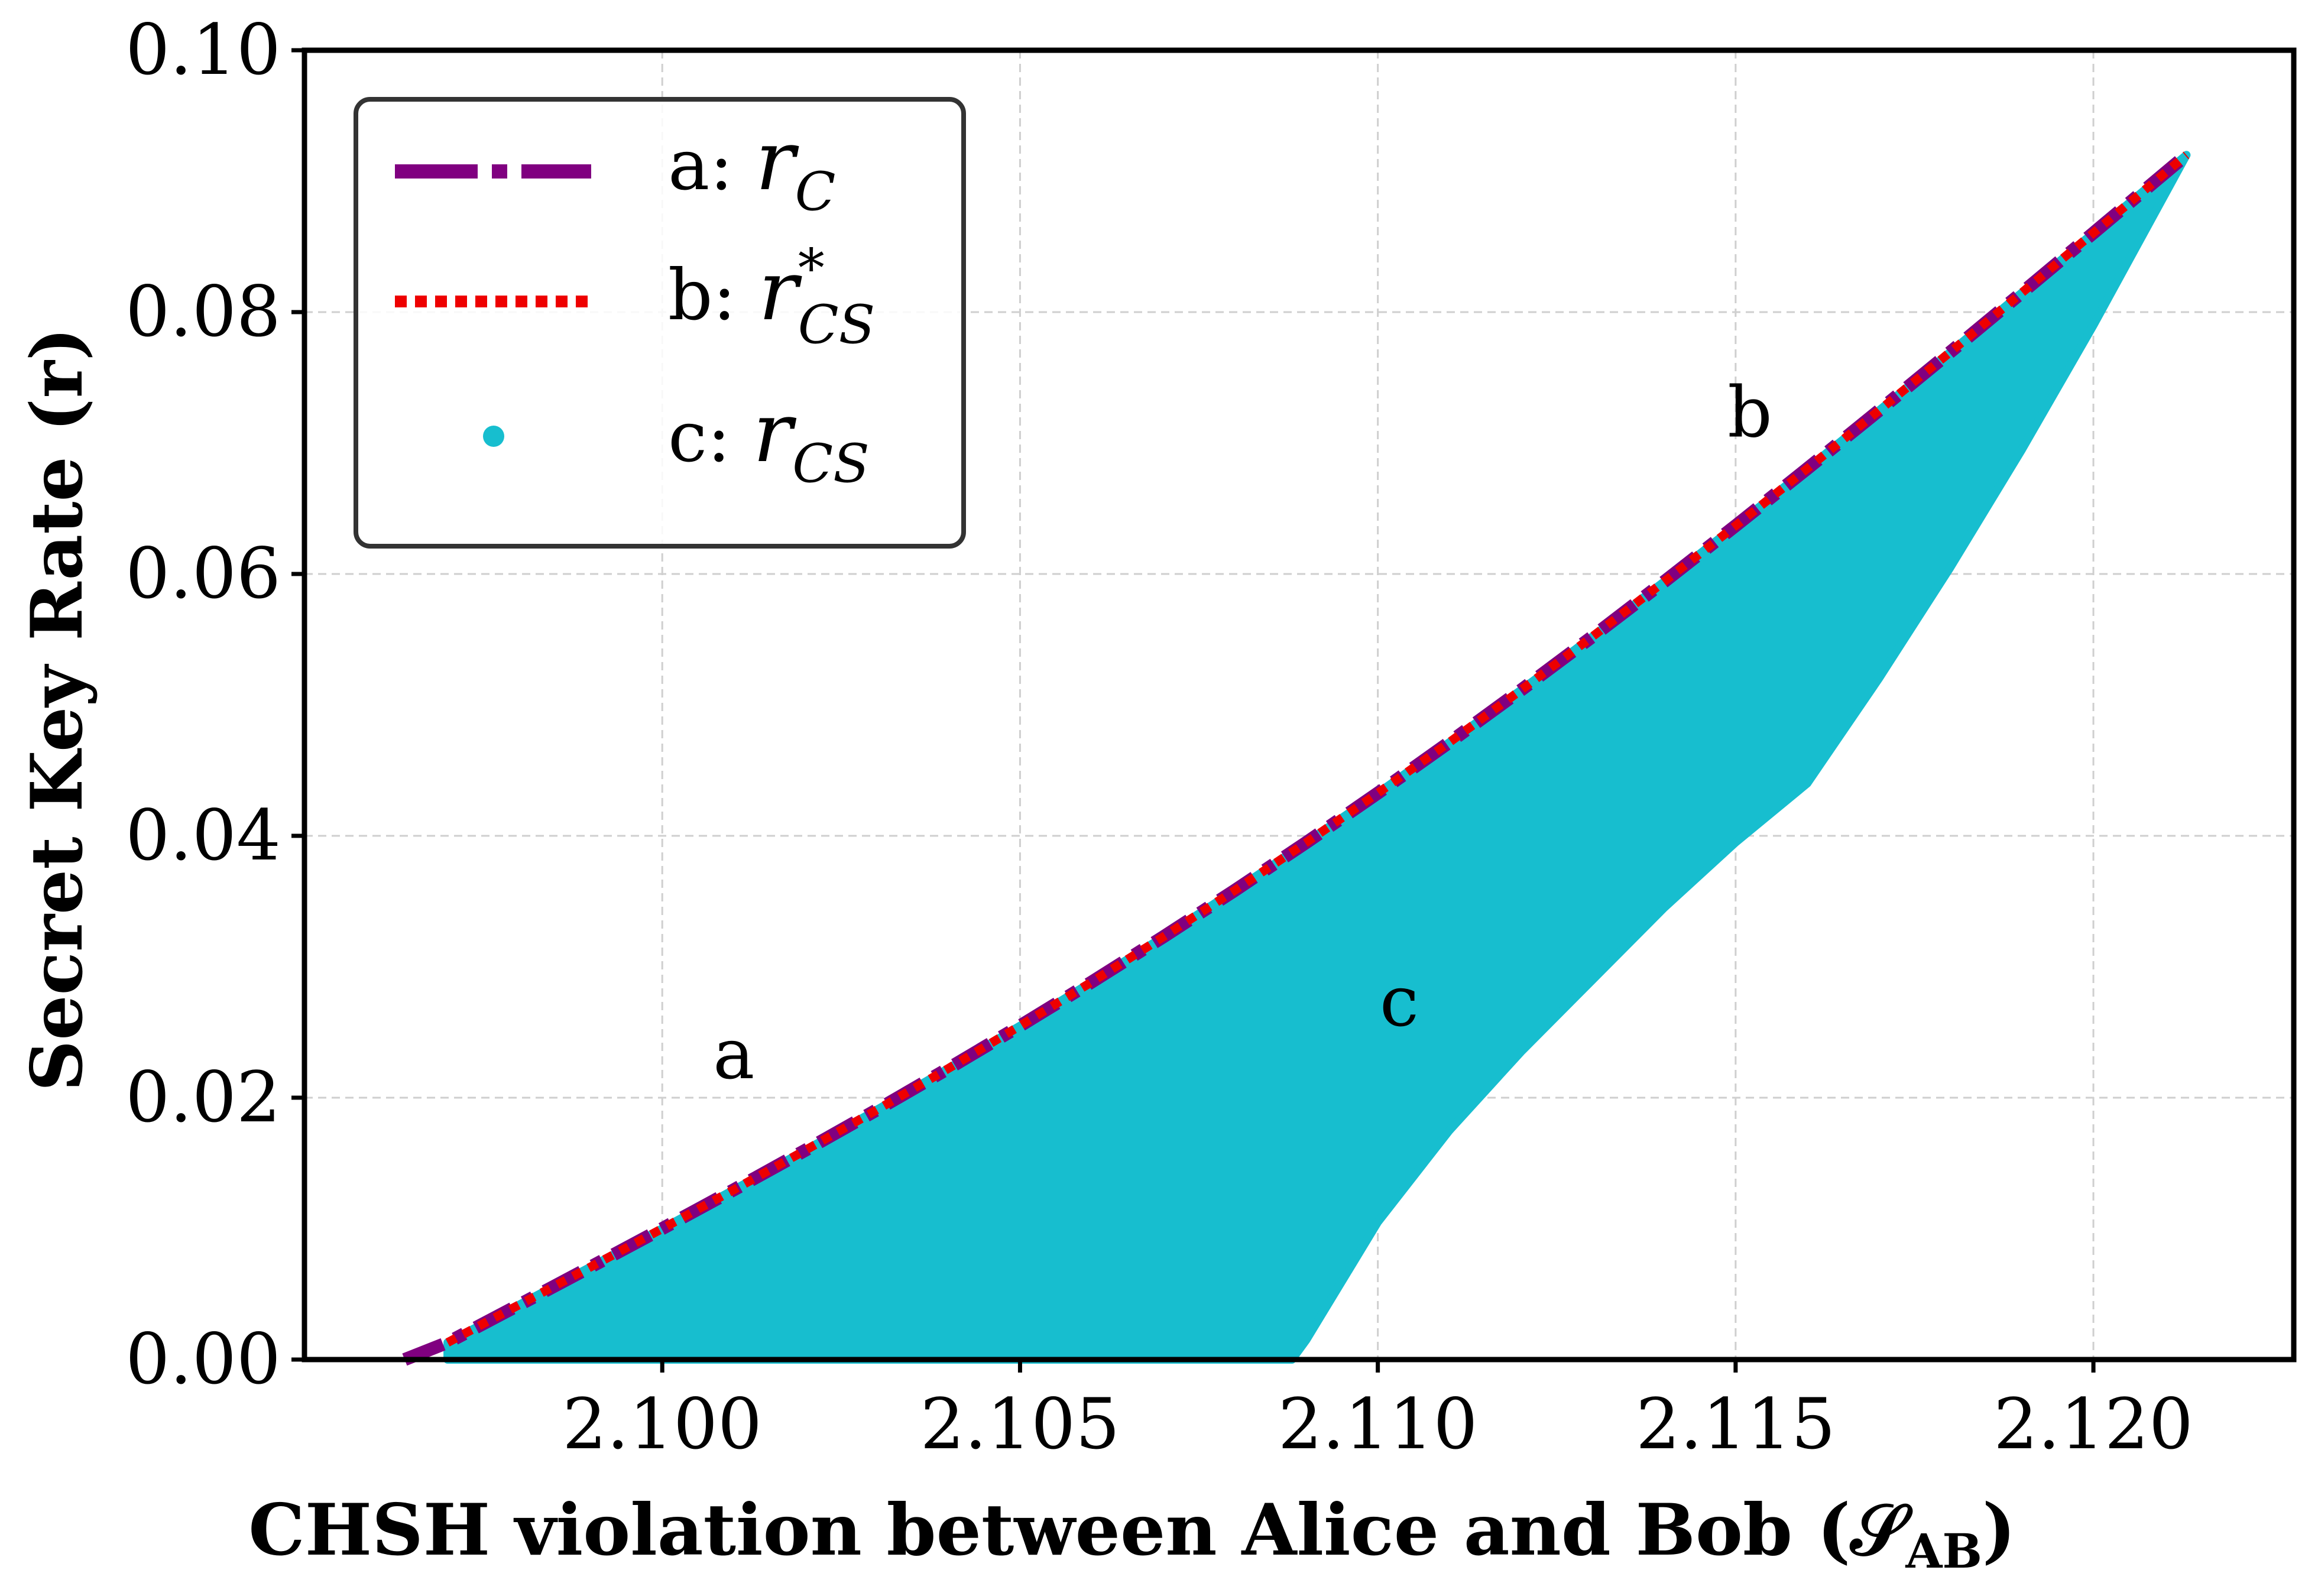 The width and height of the screenshot is (2305, 1596). Describe the element at coordinates (1750, 412) in the screenshot. I see `annotation-b: b` at that location.